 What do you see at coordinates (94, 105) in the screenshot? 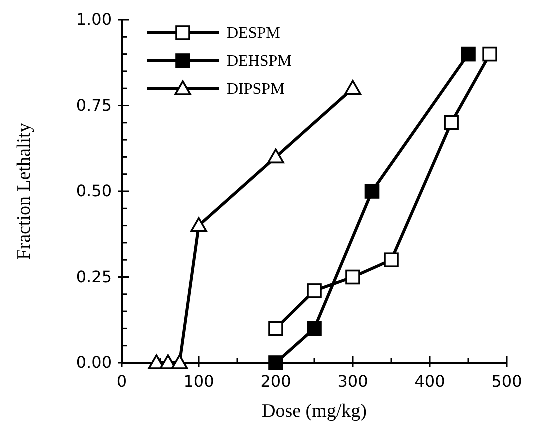
I see `y-tick-label: 0.75` at bounding box center [94, 105].